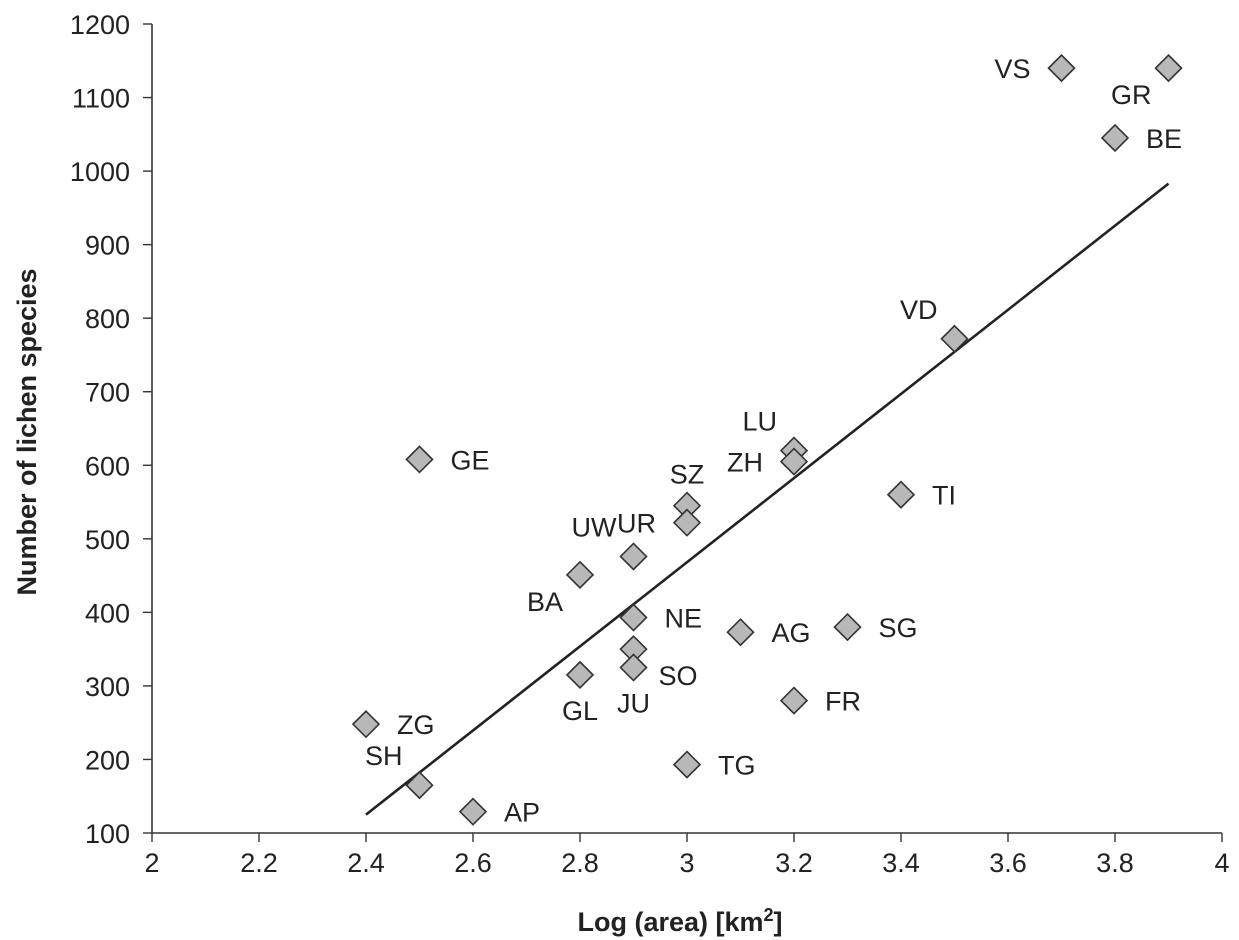  Describe the element at coordinates (1221, 863) in the screenshot. I see `x-tick-label: 4` at that location.